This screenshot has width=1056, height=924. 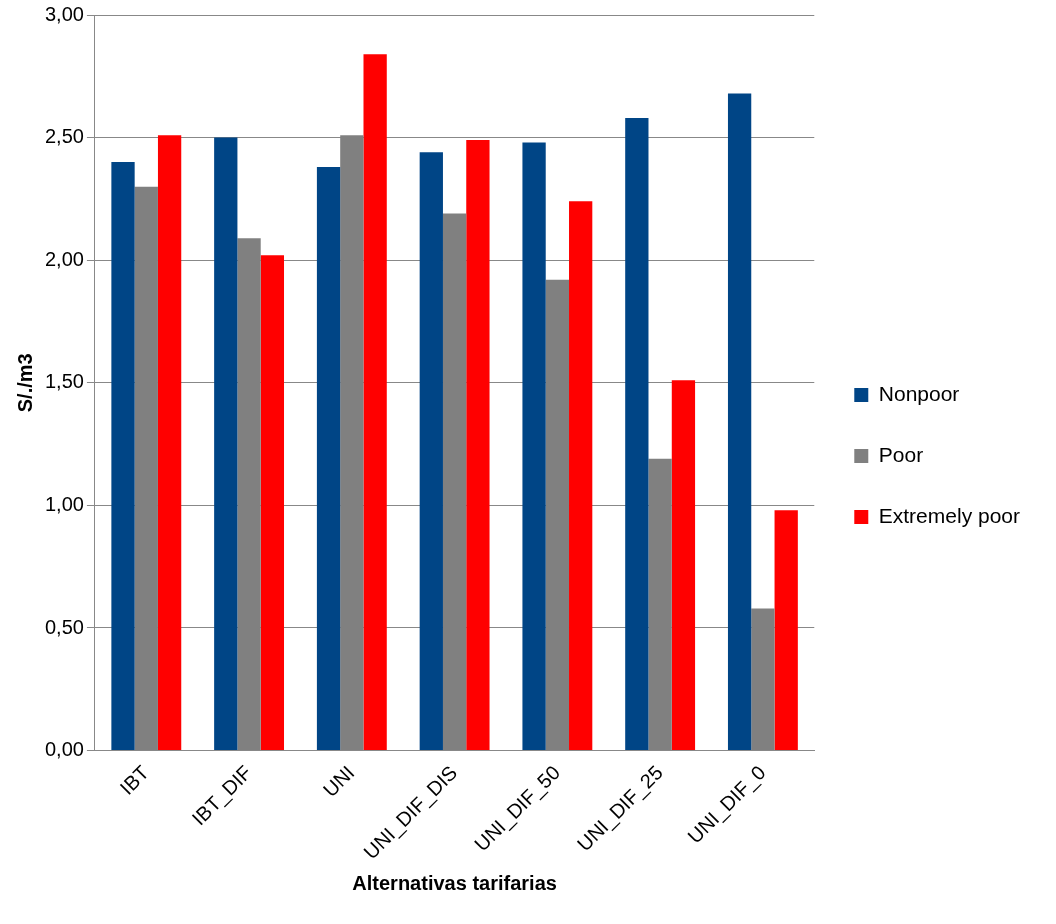 What do you see at coordinates (338, 781) in the screenshot?
I see `x-tick-label: UNI` at bounding box center [338, 781].